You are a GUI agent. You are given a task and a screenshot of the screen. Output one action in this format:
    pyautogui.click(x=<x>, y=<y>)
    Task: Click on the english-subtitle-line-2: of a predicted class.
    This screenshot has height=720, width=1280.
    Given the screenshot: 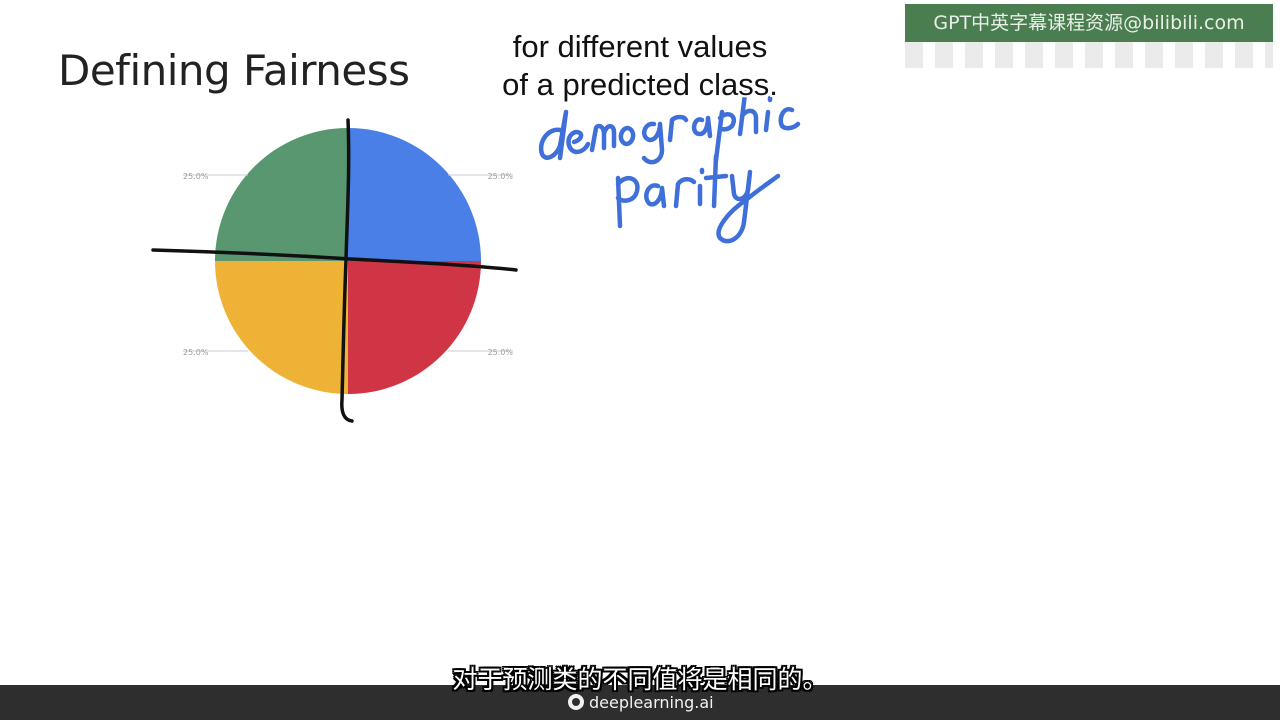 What is the action you would take?
    pyautogui.click(x=640, y=84)
    